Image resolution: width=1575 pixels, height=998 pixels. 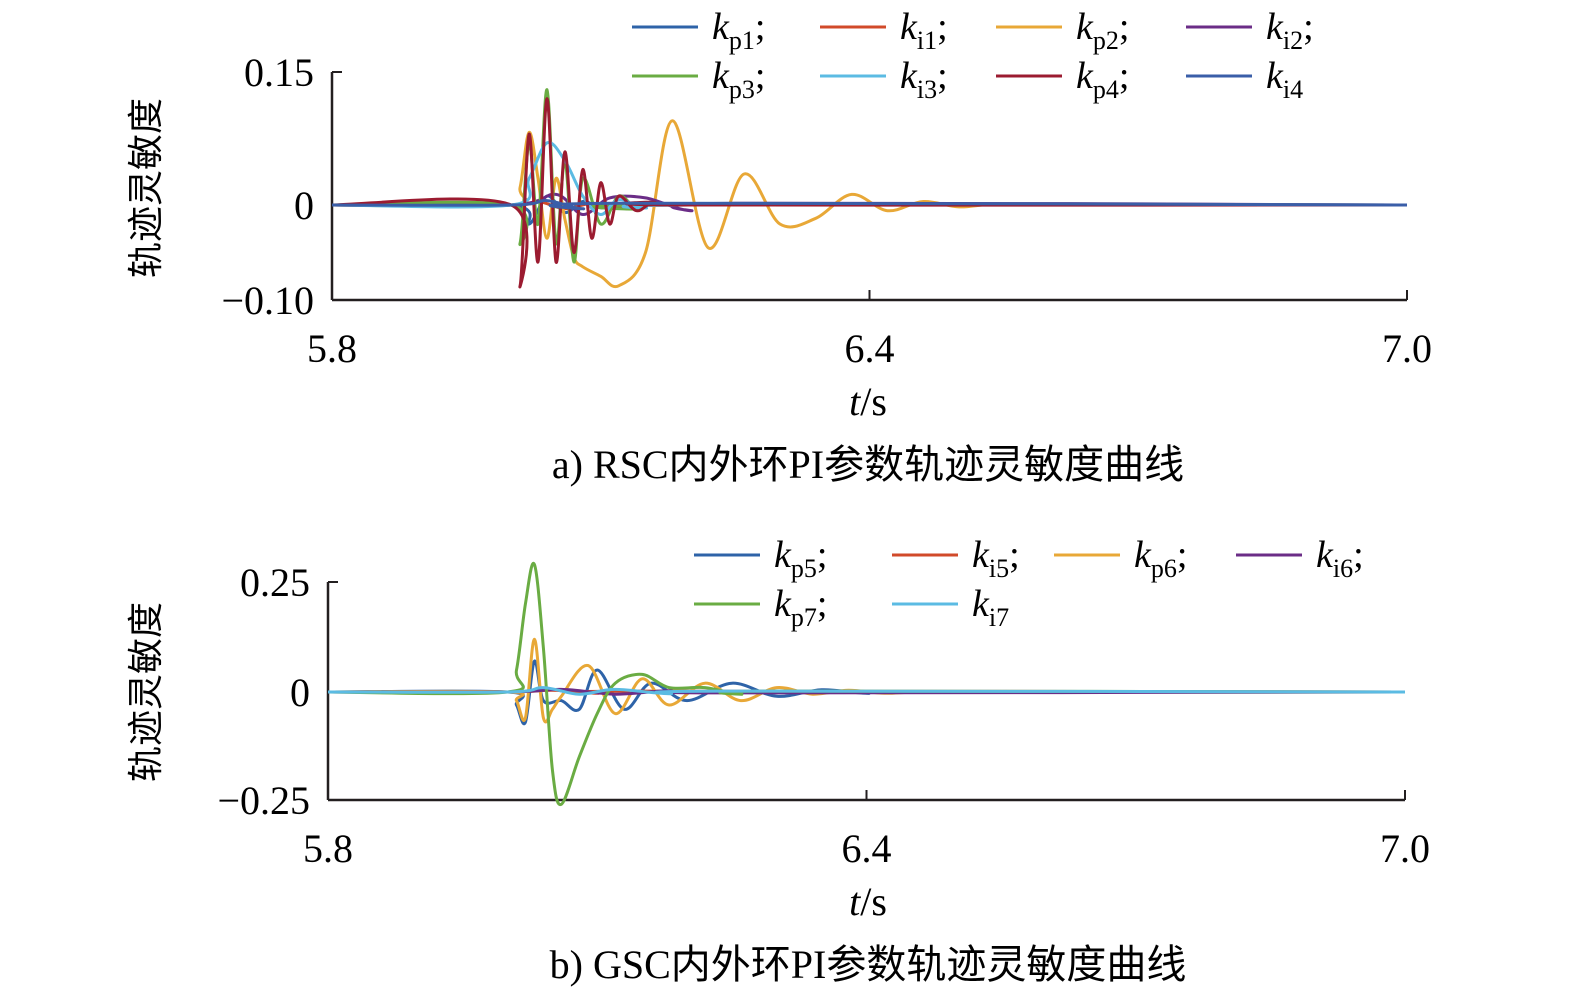 What do you see at coordinates (869, 176) in the screenshot?
I see `series-line-kp3` at bounding box center [869, 176].